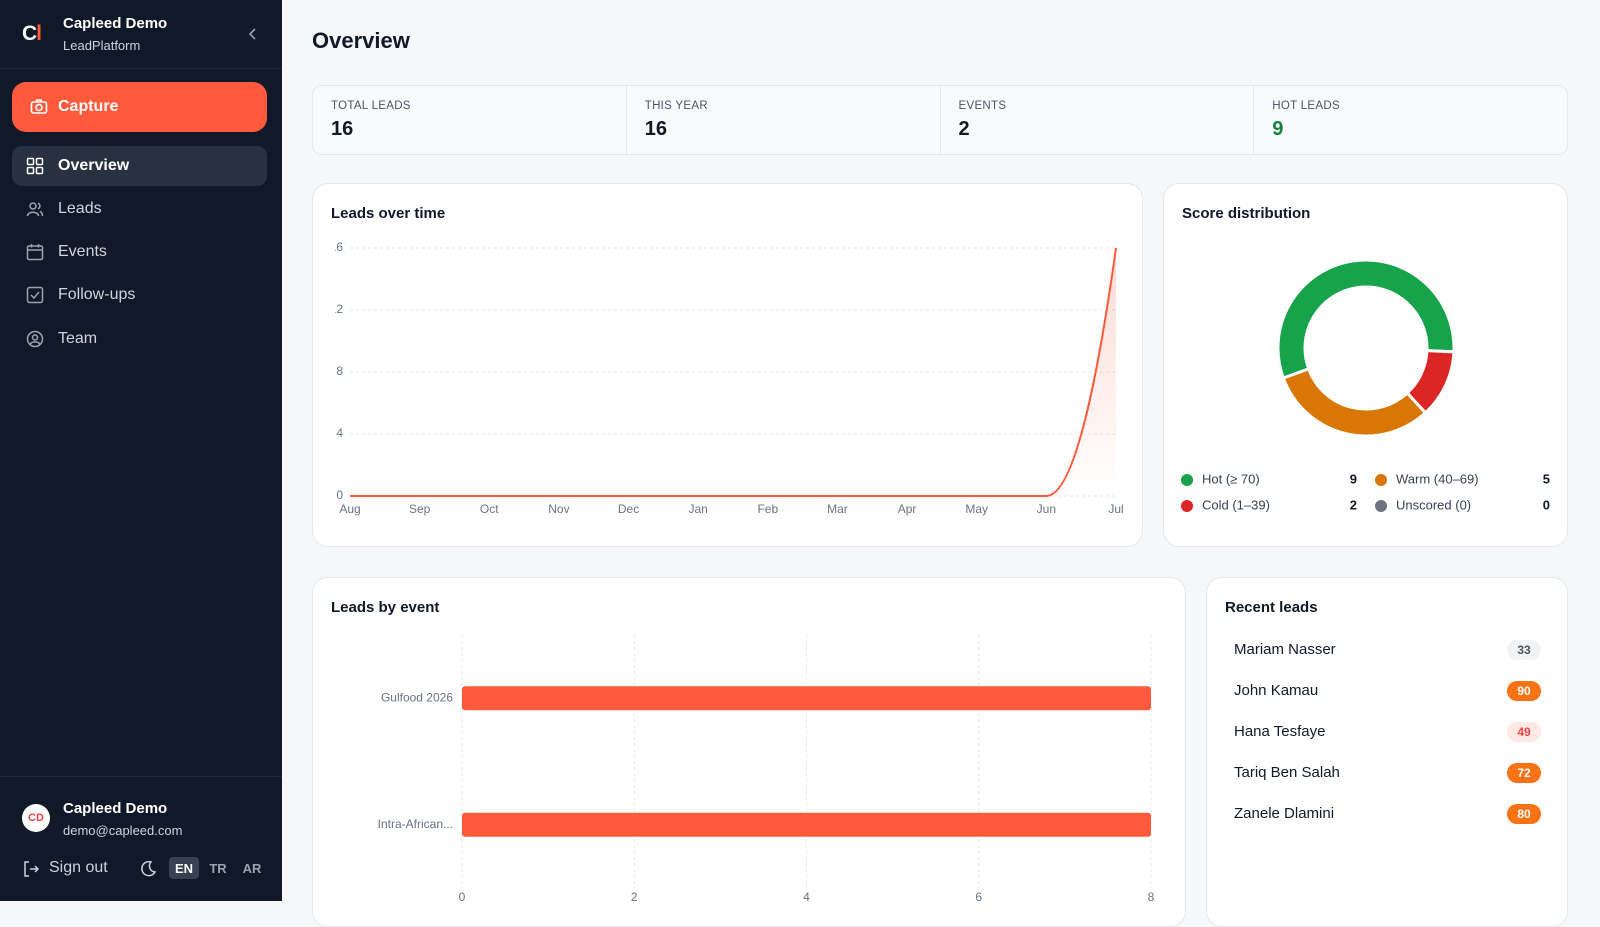 The image size is (1600, 927). Describe the element at coordinates (1276, 690) in the screenshot. I see `lead-name: John Kamau` at that location.